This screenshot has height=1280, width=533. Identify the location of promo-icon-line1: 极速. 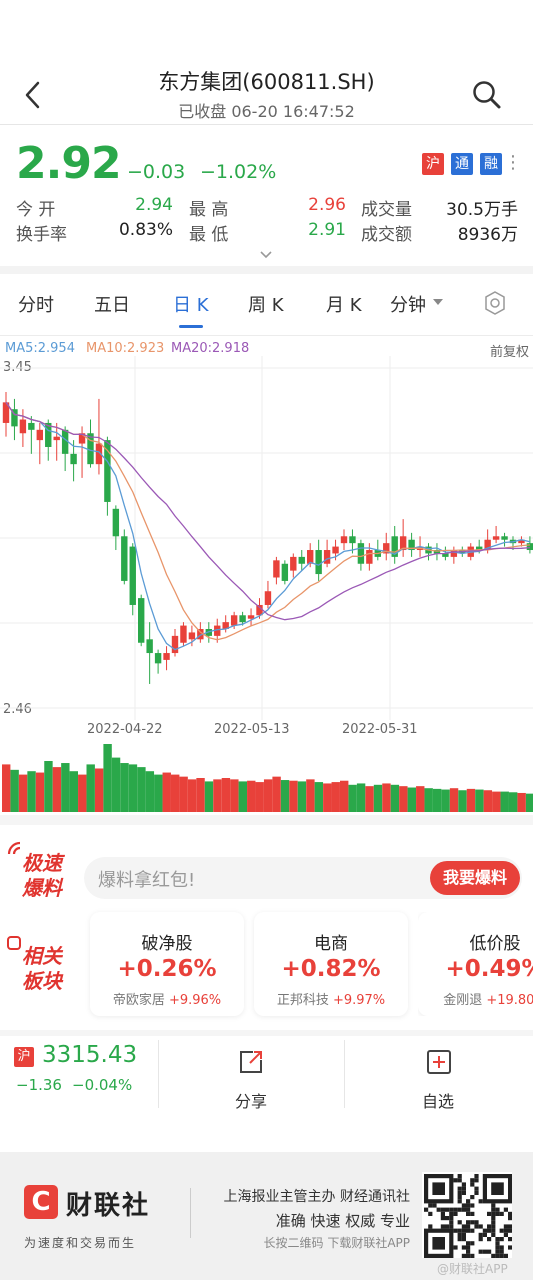
(42, 863).